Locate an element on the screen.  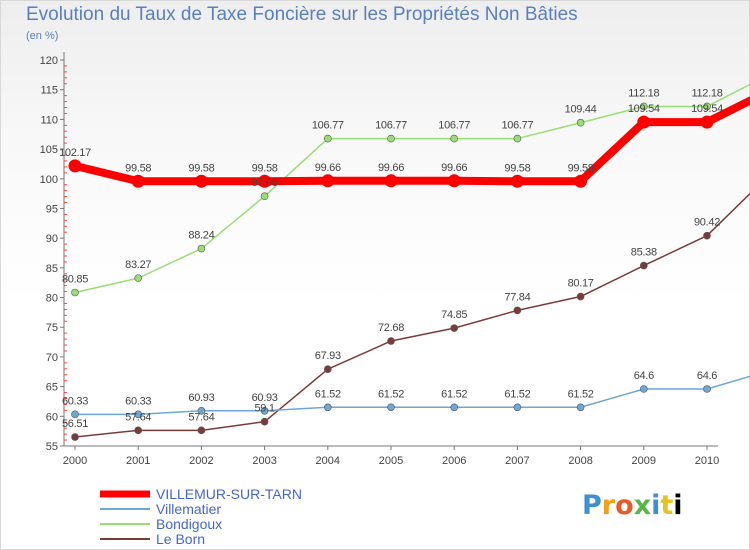
x-tick-label: 2001 is located at coordinates (138, 461).